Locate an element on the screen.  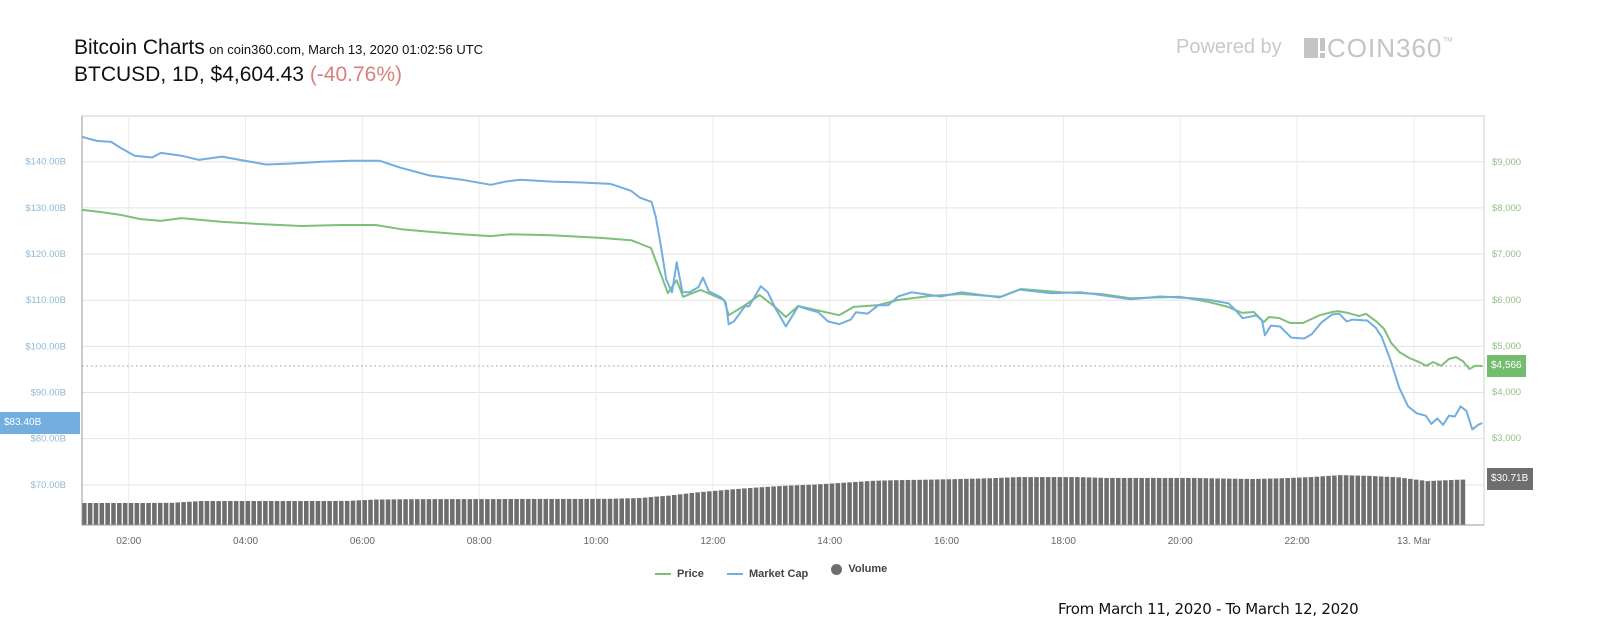
market-cap-line-icon is located at coordinates (734, 573).